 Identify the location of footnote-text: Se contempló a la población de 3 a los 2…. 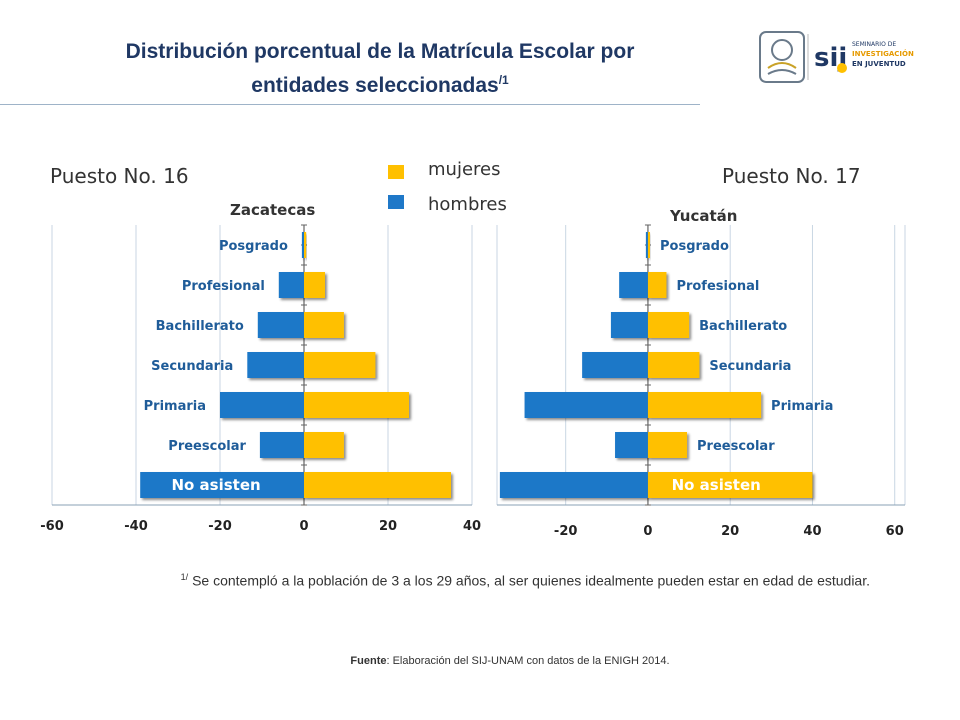
(531, 580).